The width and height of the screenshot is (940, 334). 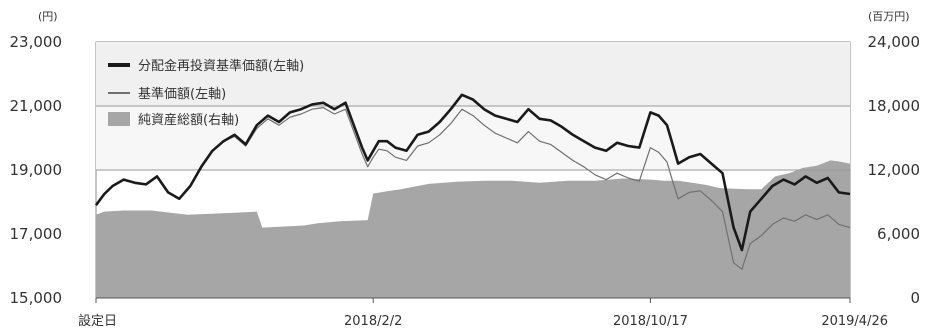 I want to click on legend-swatch-nav, so click(x=119, y=93).